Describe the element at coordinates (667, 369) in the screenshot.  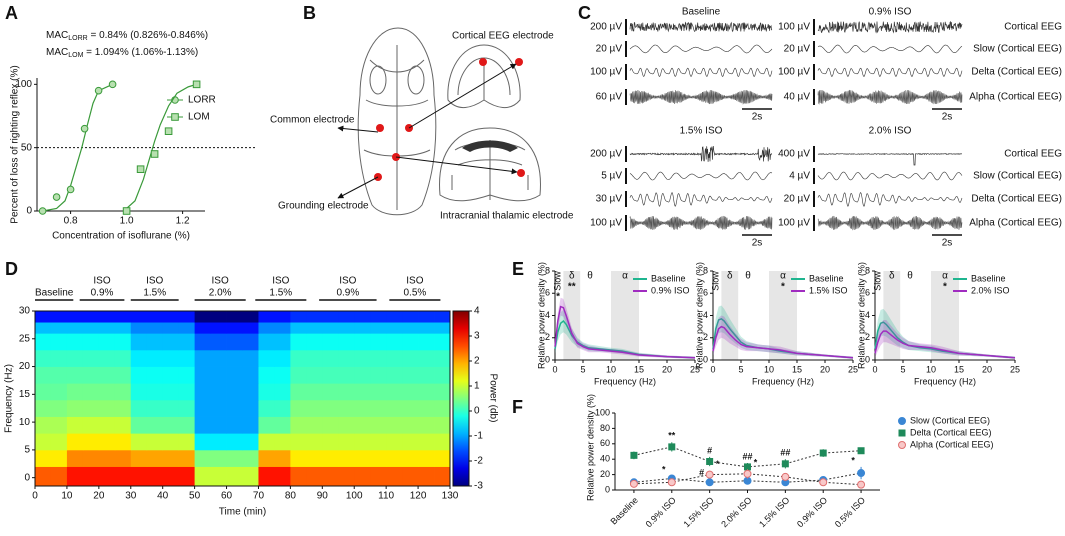
I see `x-tick-label: 20` at that location.